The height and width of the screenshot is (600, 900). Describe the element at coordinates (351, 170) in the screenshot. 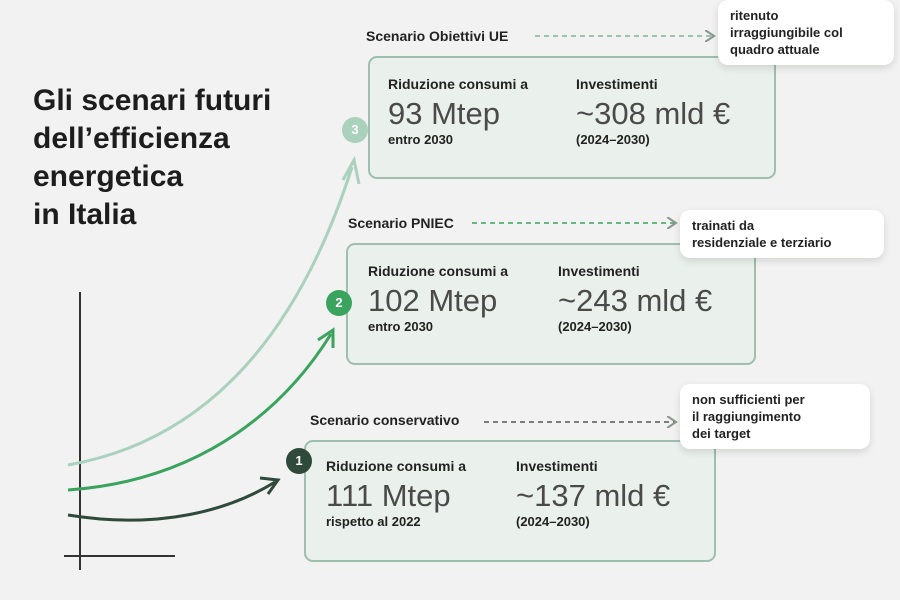

I see `arrowhead-ue` at that location.